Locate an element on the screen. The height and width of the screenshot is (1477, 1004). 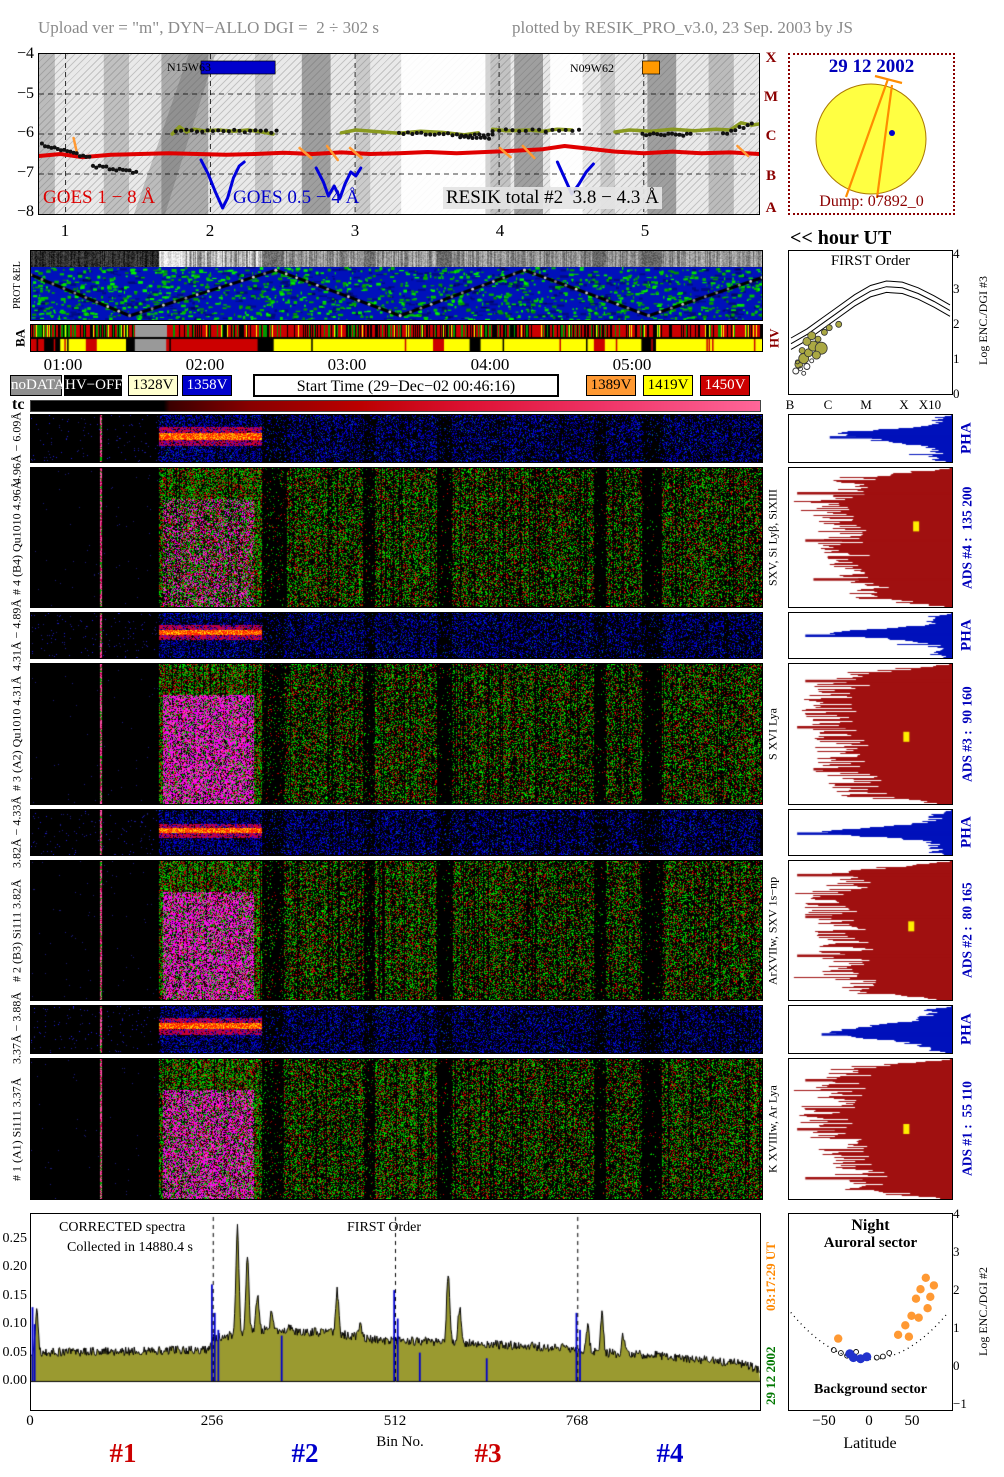
hist-ads3-panel is located at coordinates (870, 734).